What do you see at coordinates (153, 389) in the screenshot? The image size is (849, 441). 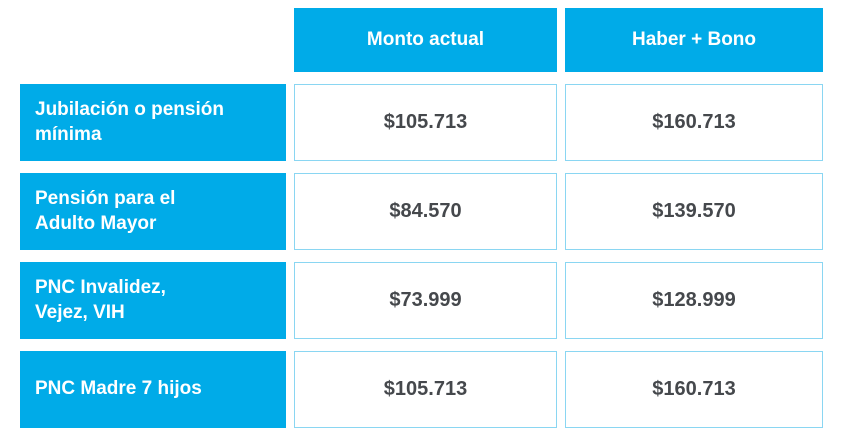 I see `row-header-pnc-madre-7-hijos: PNC Madre 7 hijos` at bounding box center [153, 389].